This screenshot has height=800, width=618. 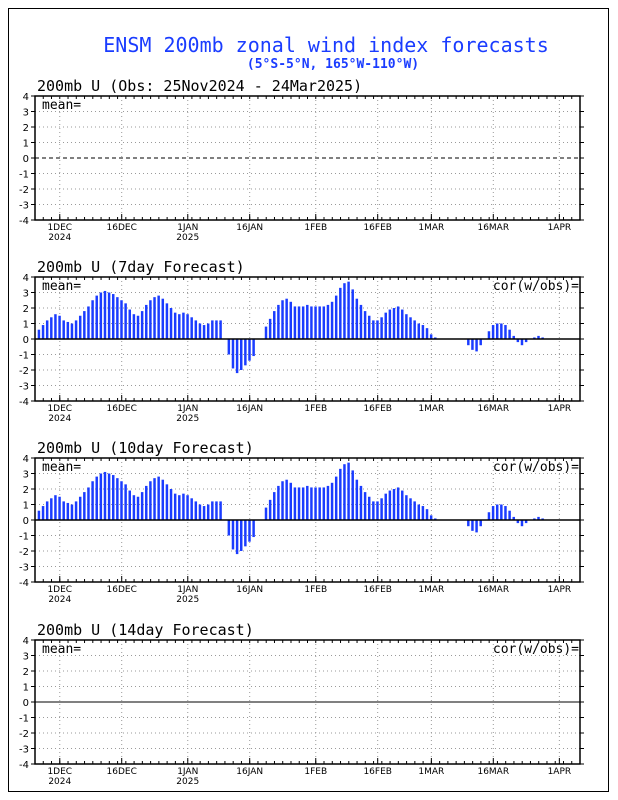 I want to click on x-tick-label: 1JAN, so click(x=187, y=772).